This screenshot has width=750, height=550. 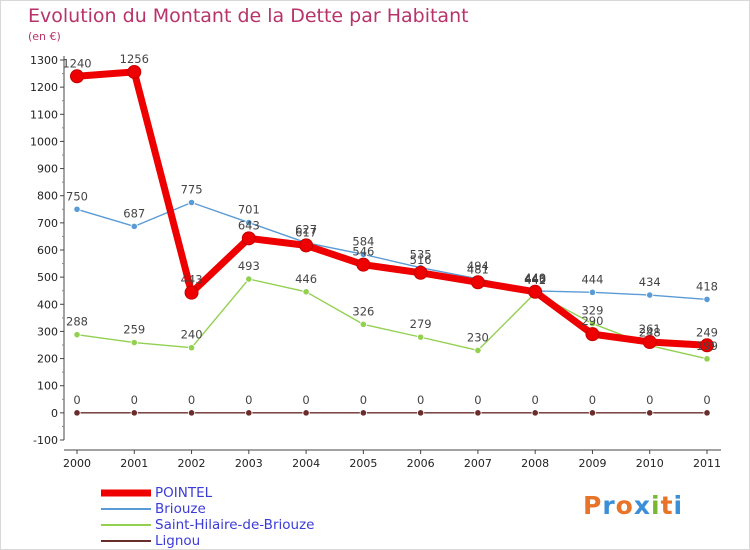 What do you see at coordinates (235, 525) in the screenshot?
I see `legend-label: Saint-Hilaire-de-Briouze` at bounding box center [235, 525].